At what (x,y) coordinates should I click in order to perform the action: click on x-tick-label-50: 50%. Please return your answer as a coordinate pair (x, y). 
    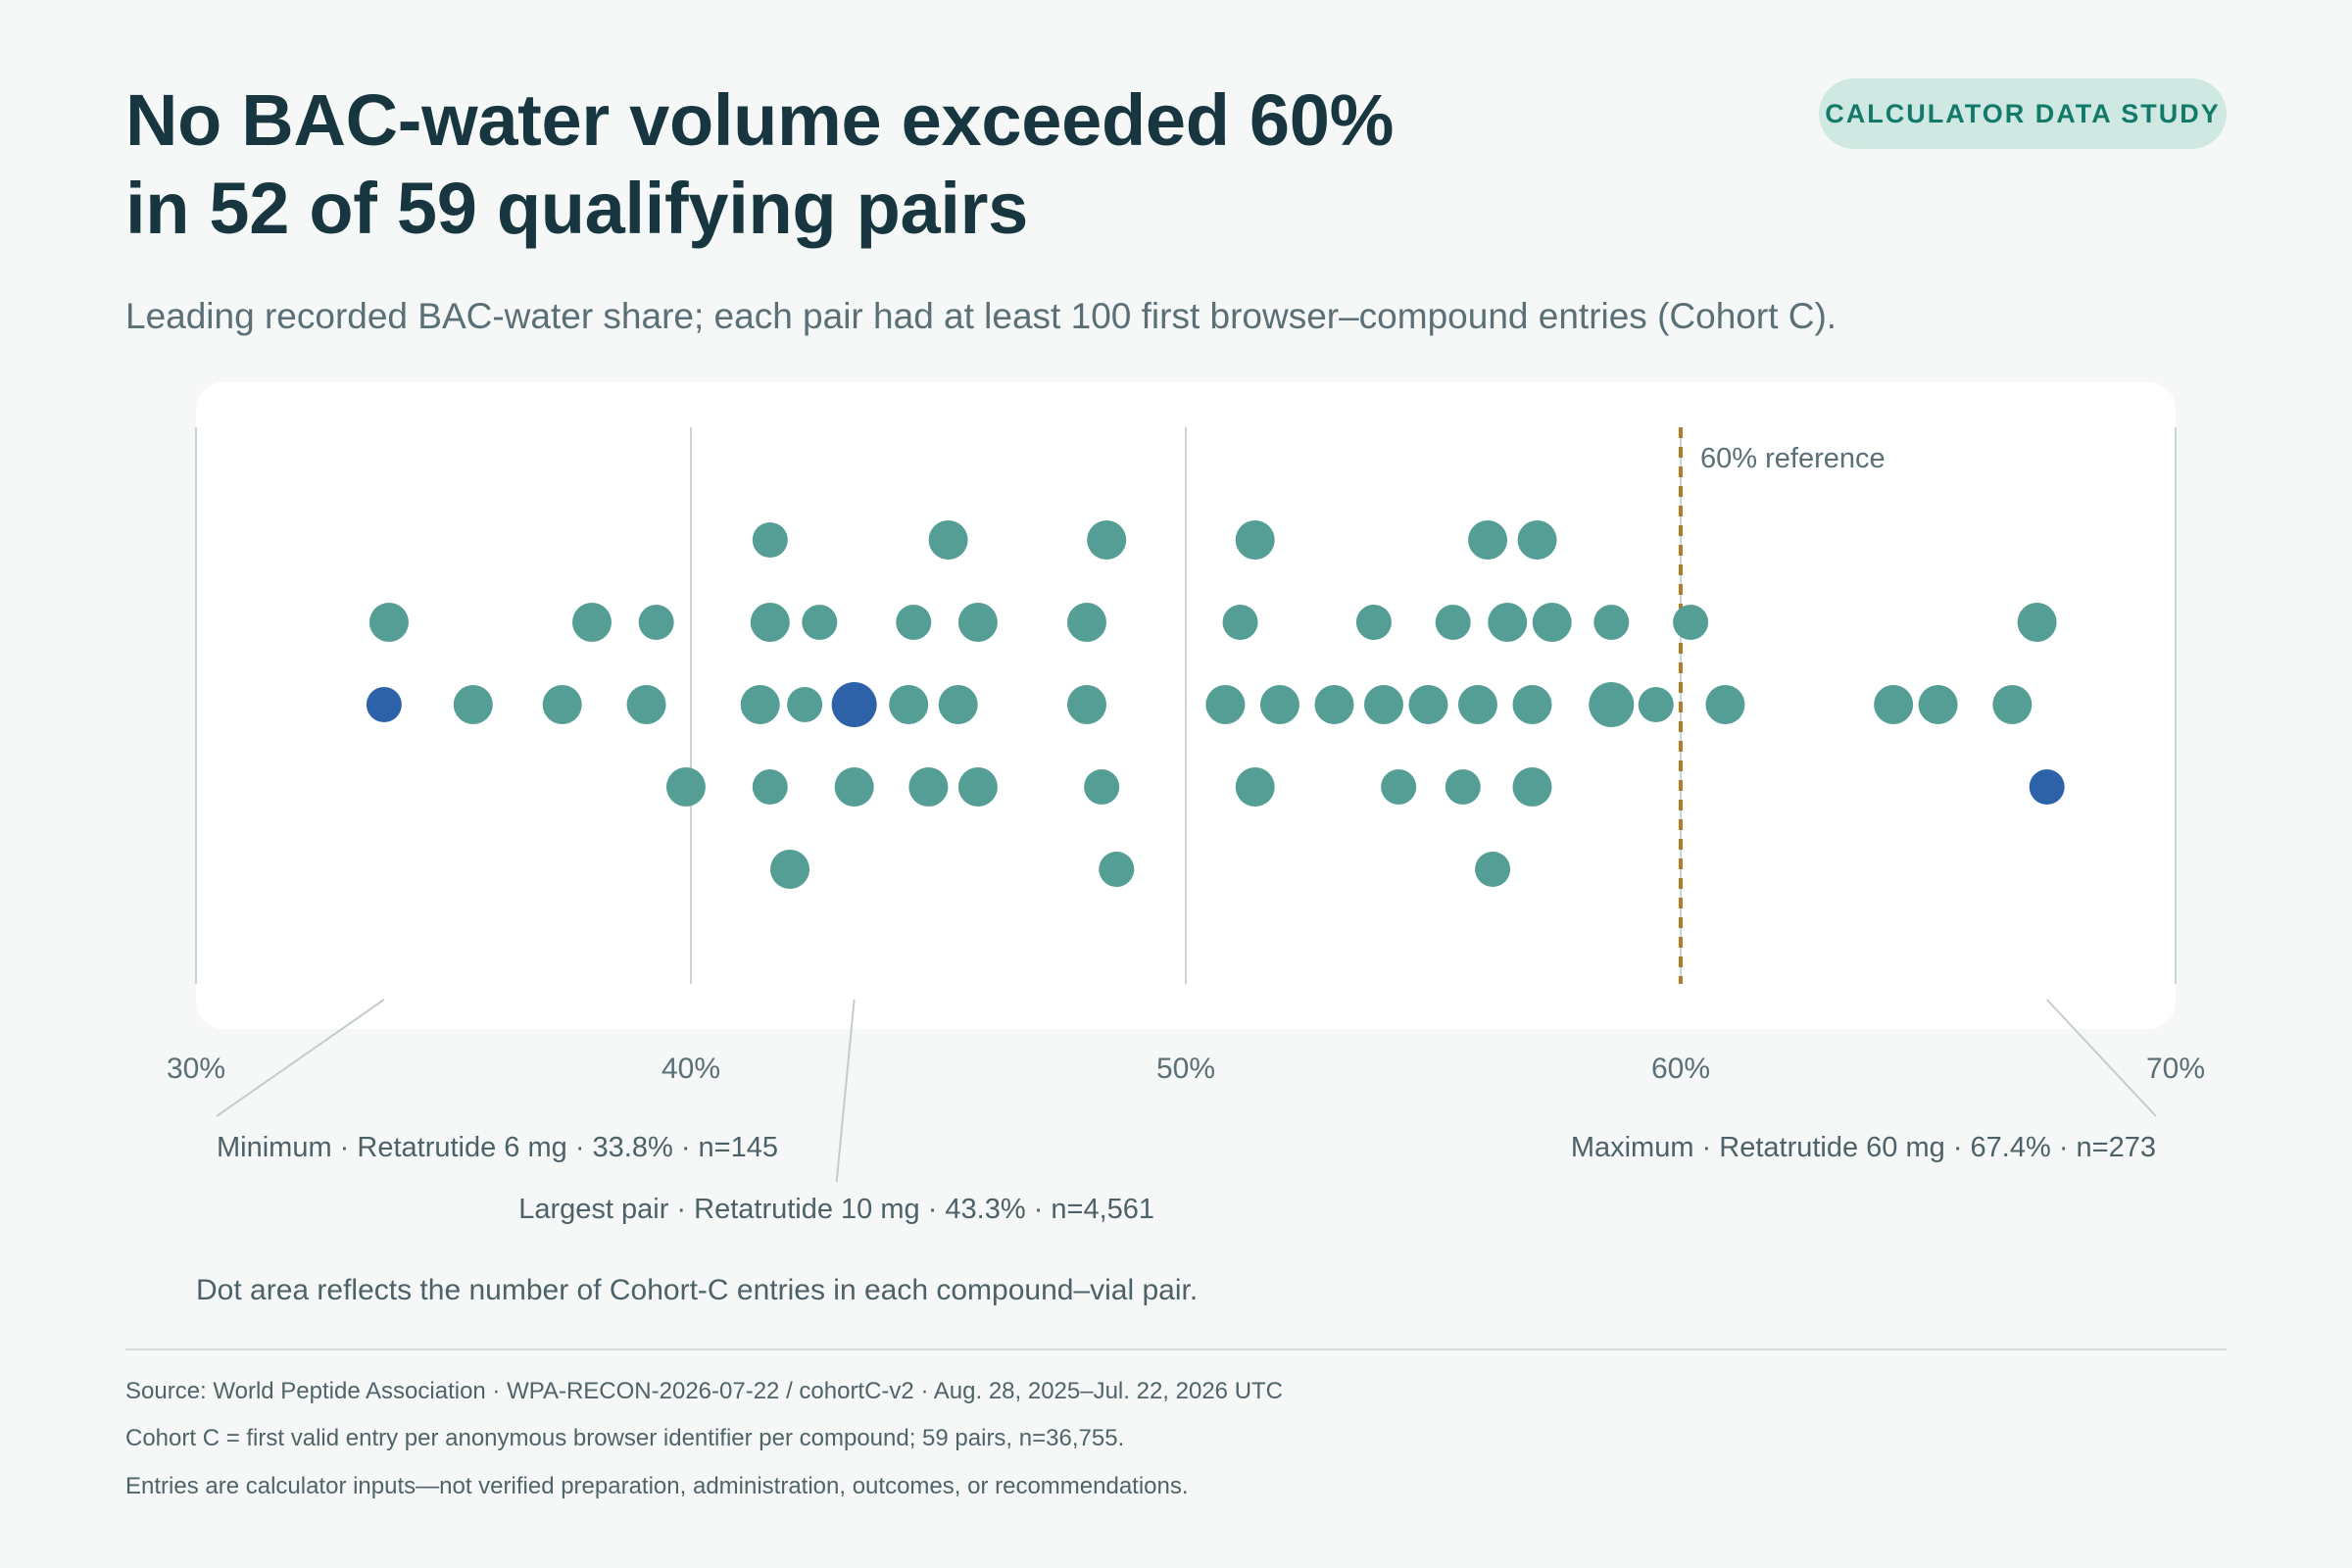
    Looking at the image, I should click on (1185, 1069).